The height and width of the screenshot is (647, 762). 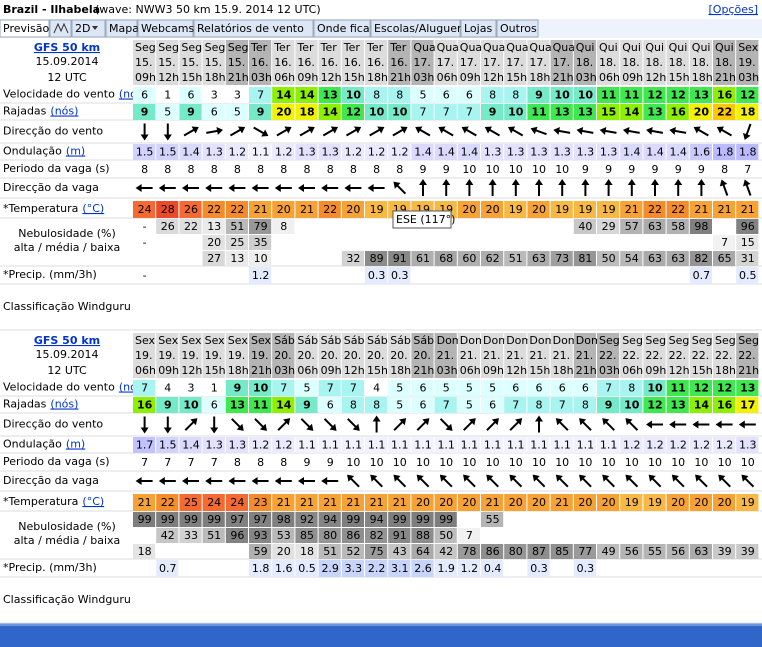 I want to click on tab-label: Lojas, so click(x=478, y=28).